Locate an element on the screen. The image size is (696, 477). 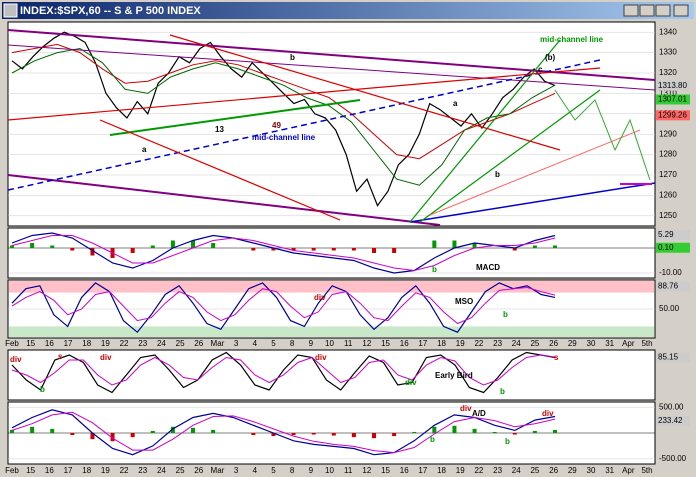
date-label: 30 is located at coordinates (591, 343).